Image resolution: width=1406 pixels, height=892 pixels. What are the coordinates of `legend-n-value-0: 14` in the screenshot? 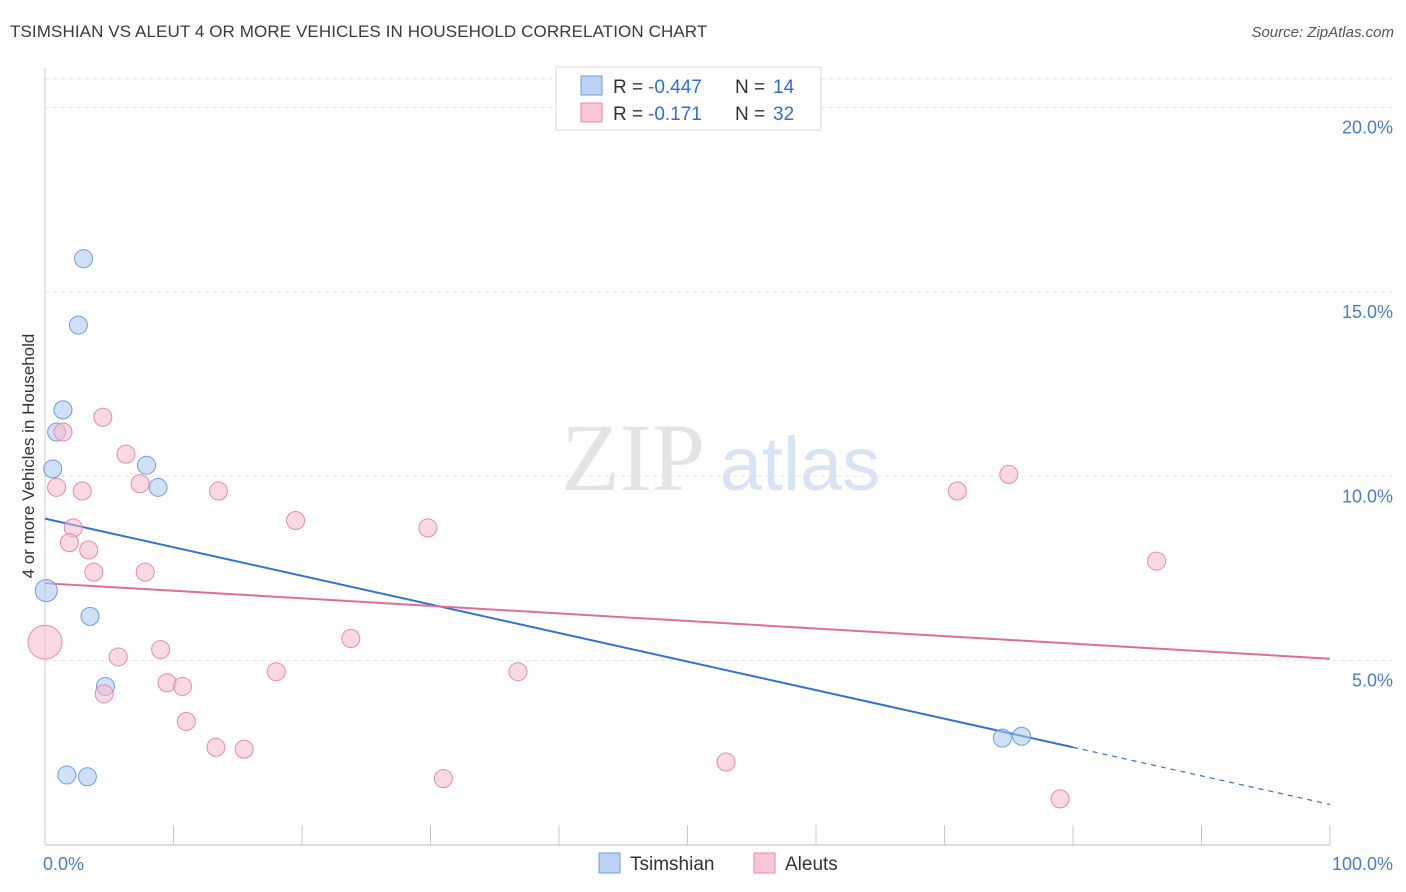 It's located at (784, 87).